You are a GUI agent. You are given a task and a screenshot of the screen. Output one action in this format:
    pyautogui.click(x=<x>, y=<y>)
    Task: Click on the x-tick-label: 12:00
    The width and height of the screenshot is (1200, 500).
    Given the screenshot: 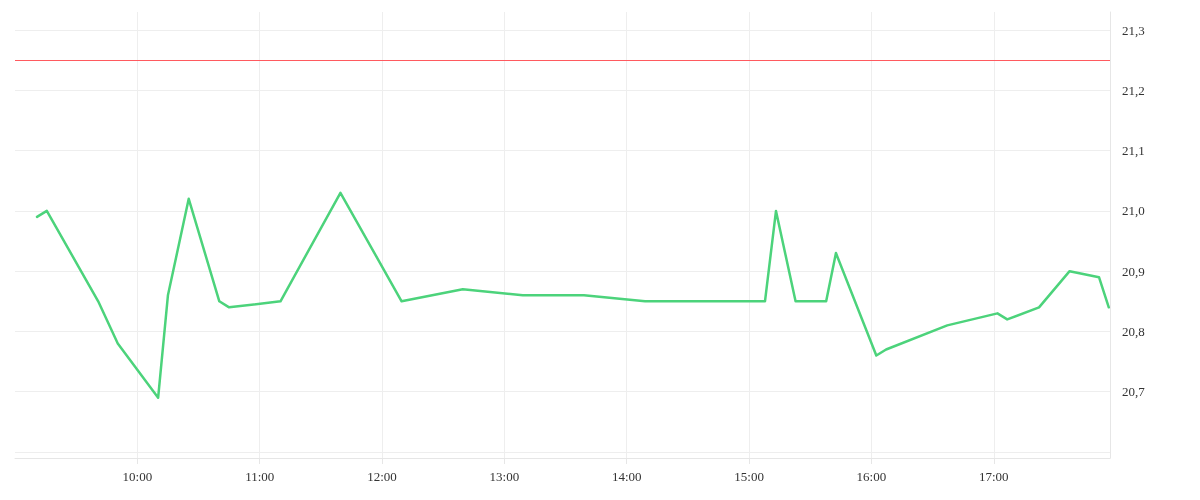 What is the action you would take?
    pyautogui.click(x=382, y=476)
    